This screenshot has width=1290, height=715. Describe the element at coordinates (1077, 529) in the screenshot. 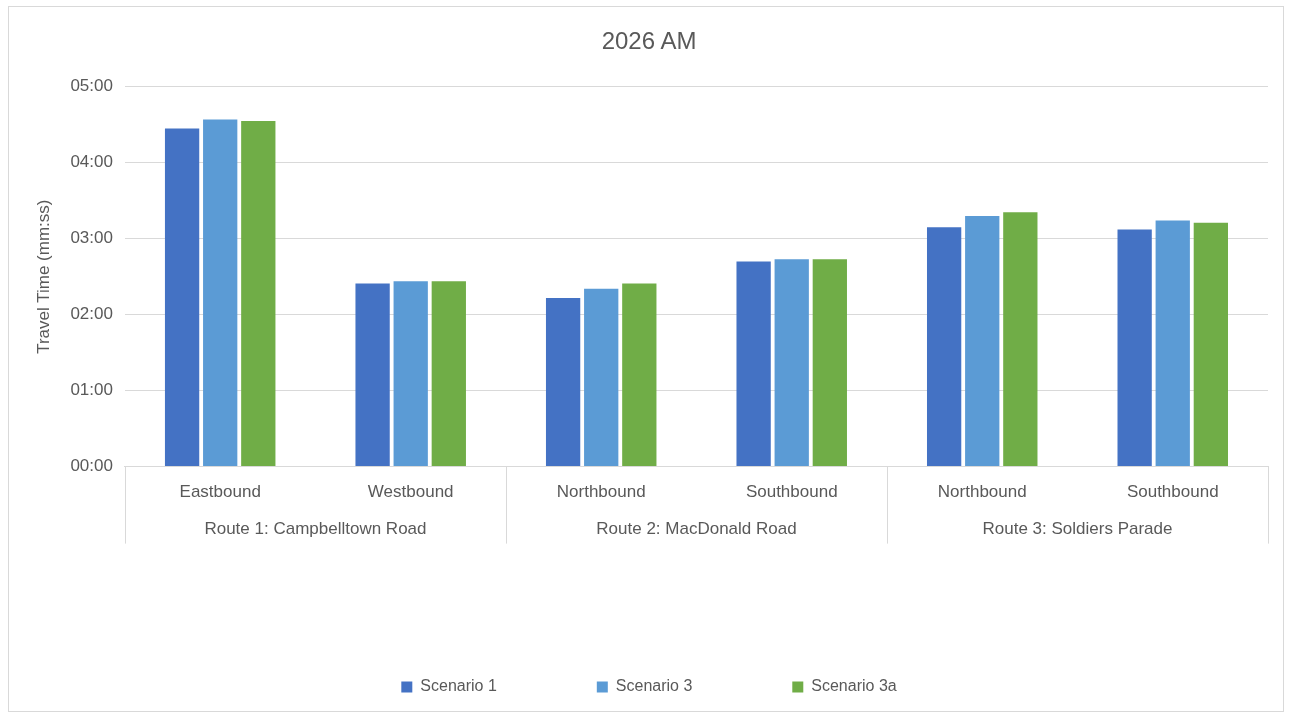

I see `text: Route 3: Soldiers Parade` at that location.